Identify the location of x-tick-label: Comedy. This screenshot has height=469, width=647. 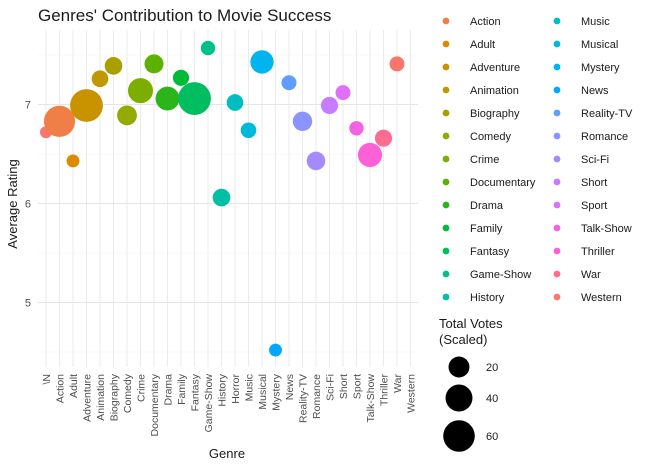
(128, 393).